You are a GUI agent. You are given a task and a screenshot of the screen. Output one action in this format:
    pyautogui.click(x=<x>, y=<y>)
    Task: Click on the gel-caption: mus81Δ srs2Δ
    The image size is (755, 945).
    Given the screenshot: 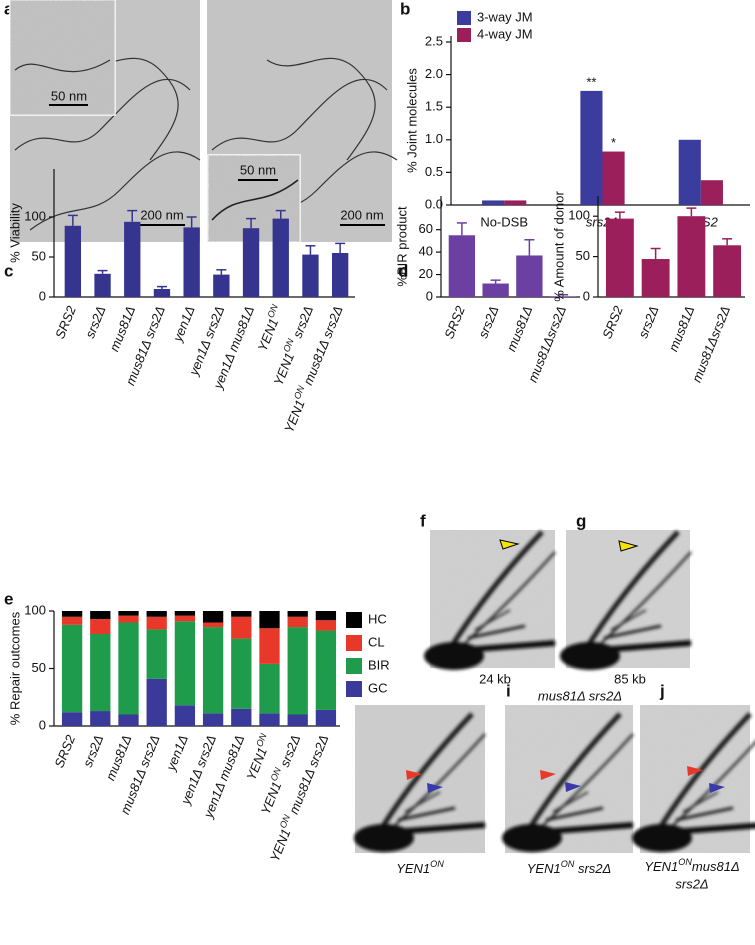 What is the action you would take?
    pyautogui.click(x=580, y=695)
    